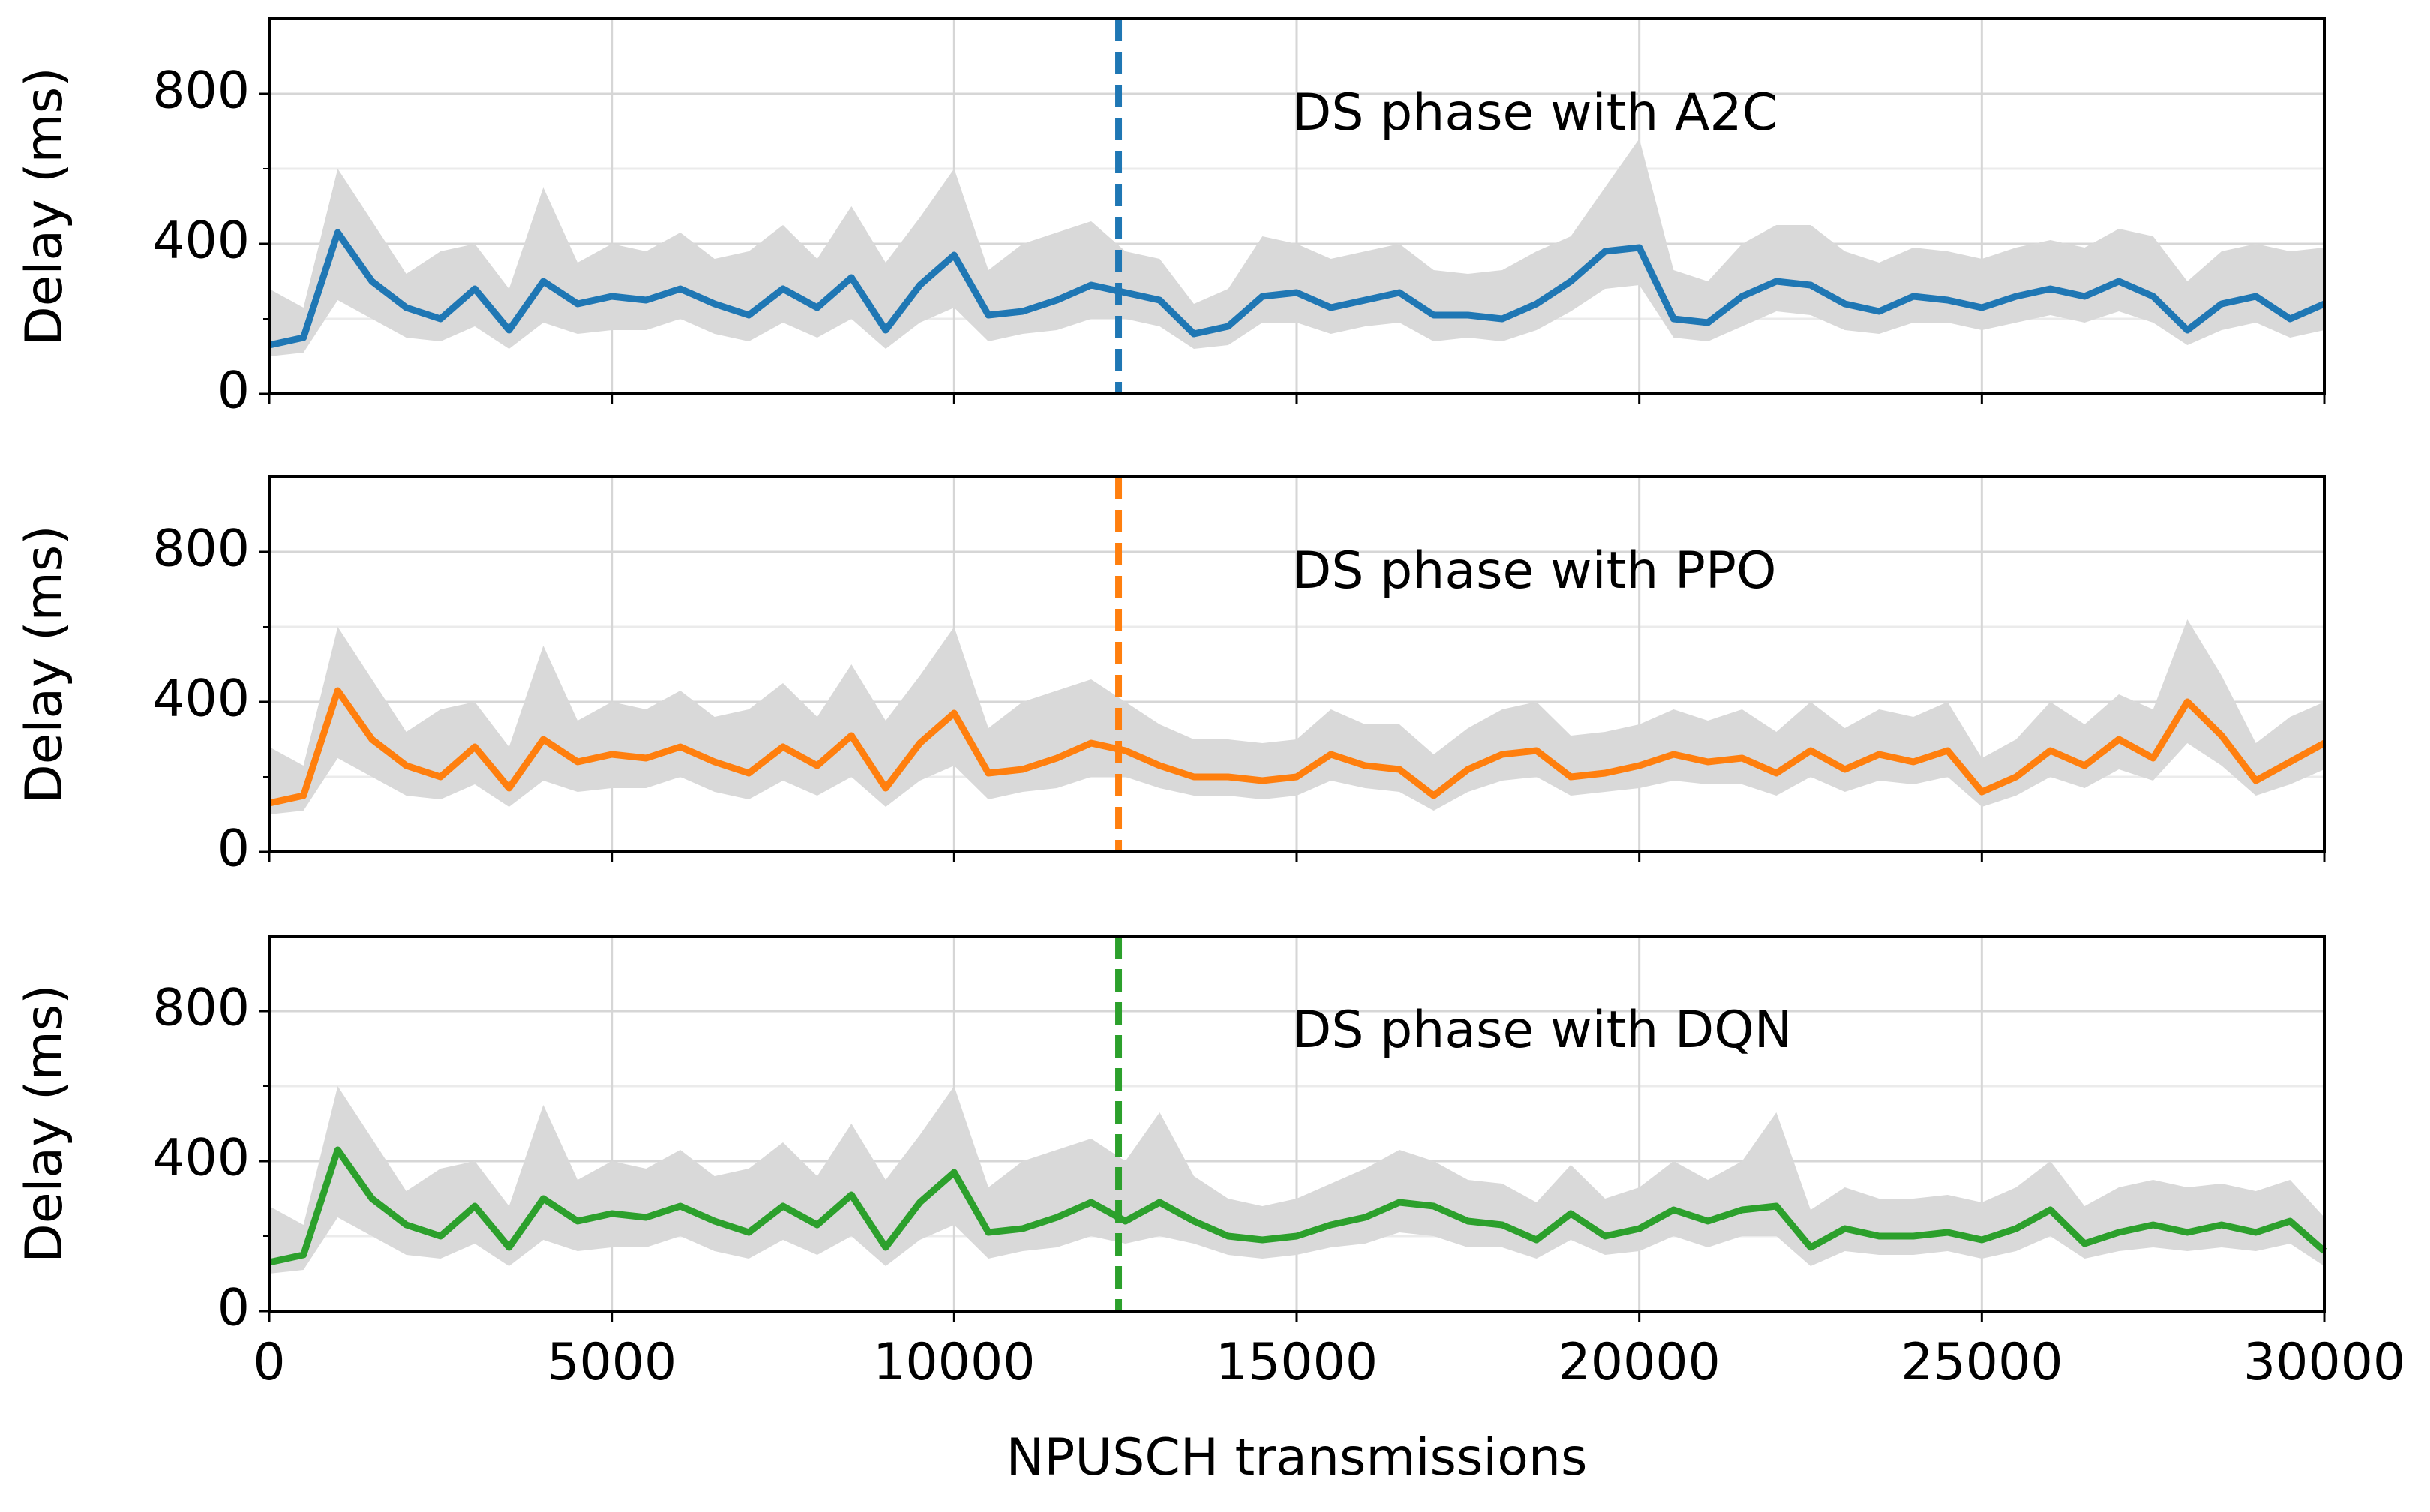 This screenshot has height=1512, width=2430. I want to click on x-tick-label: 10000, so click(954, 1362).